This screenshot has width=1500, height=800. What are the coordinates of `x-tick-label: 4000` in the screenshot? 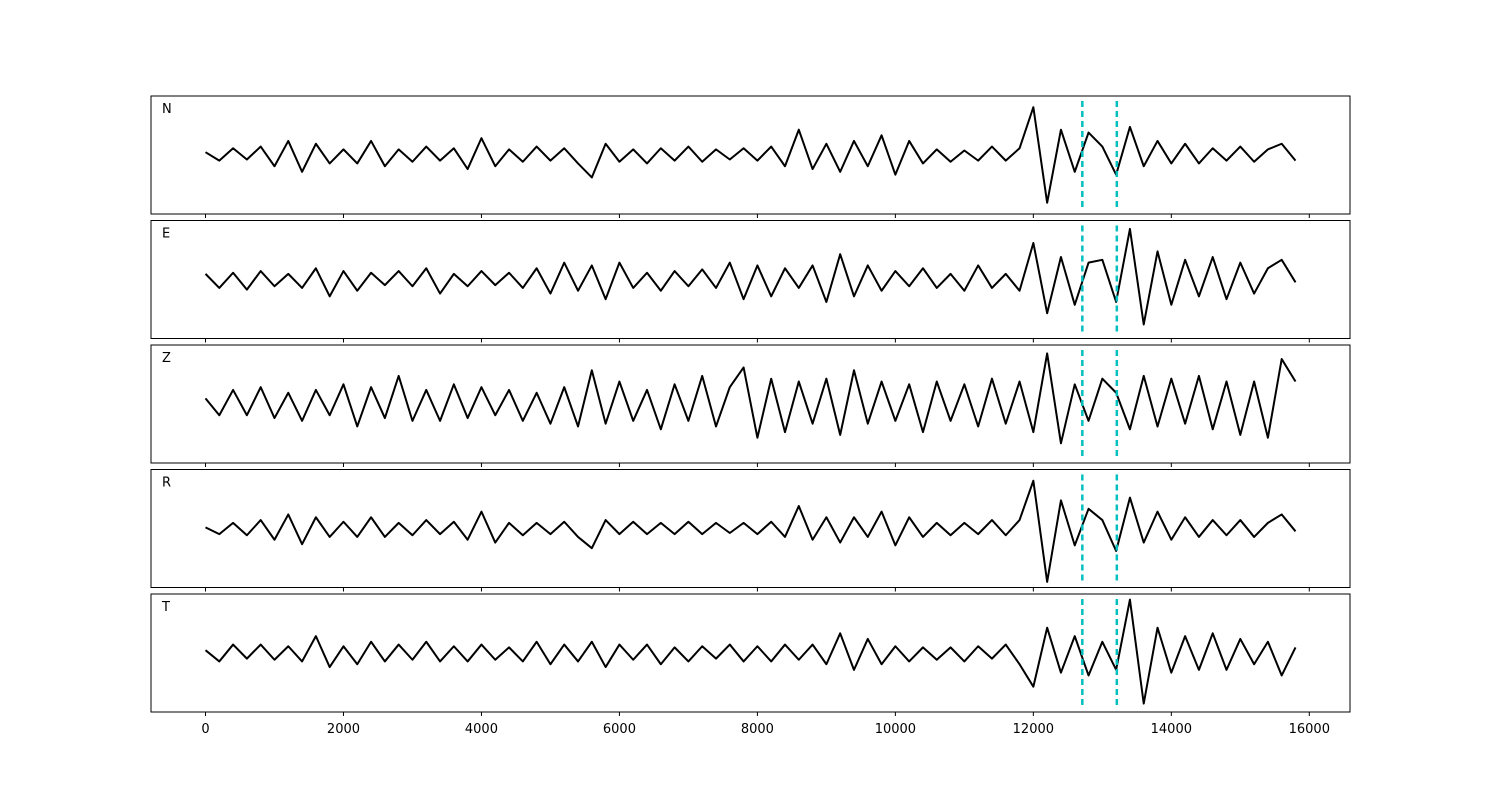 It's located at (481, 729).